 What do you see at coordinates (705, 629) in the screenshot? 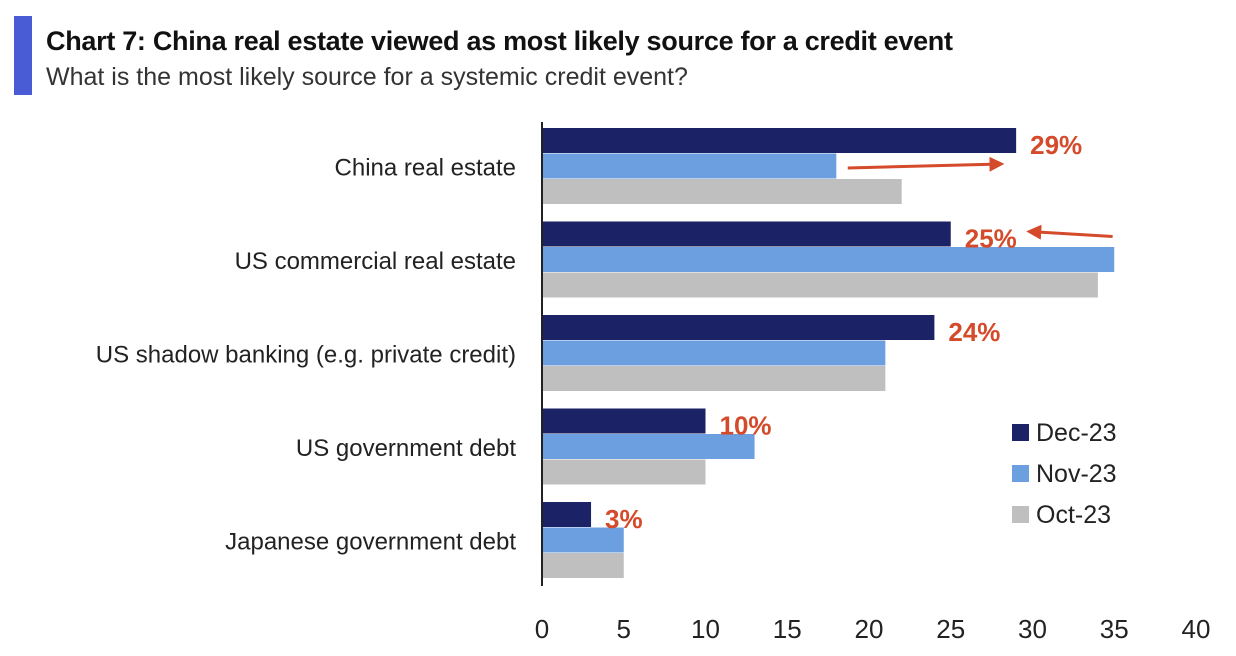
I see `x-tick-label: 10` at bounding box center [705, 629].